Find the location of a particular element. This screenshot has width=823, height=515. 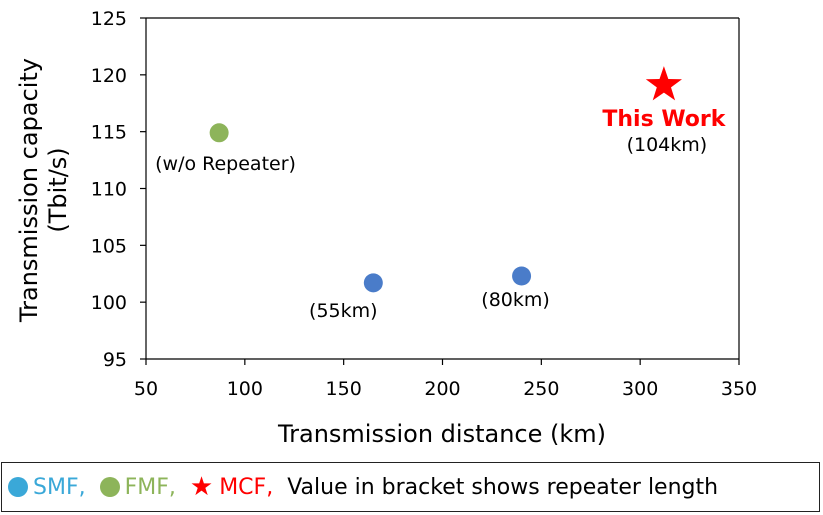

data-point-sublabel: (104km) is located at coordinates (667, 145).